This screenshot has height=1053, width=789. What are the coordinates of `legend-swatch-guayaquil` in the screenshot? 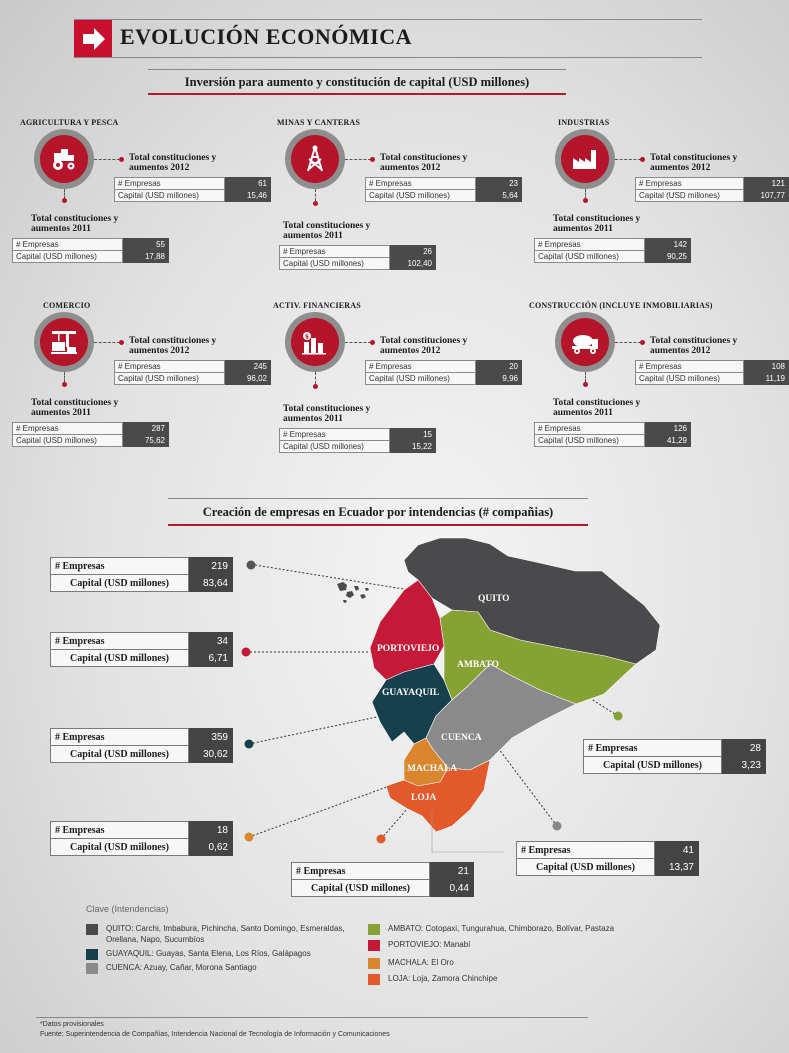 It's located at (92, 954).